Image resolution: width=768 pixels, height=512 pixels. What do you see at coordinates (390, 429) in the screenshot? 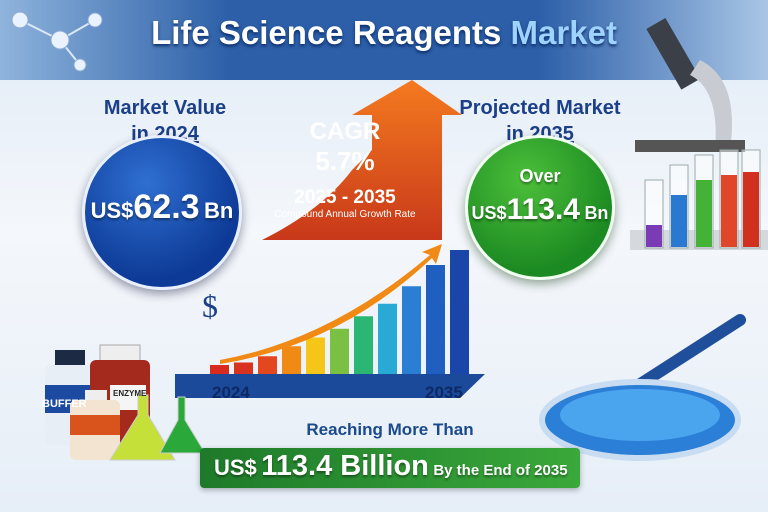
I see `reaching-label: Reaching More Than` at bounding box center [390, 429].